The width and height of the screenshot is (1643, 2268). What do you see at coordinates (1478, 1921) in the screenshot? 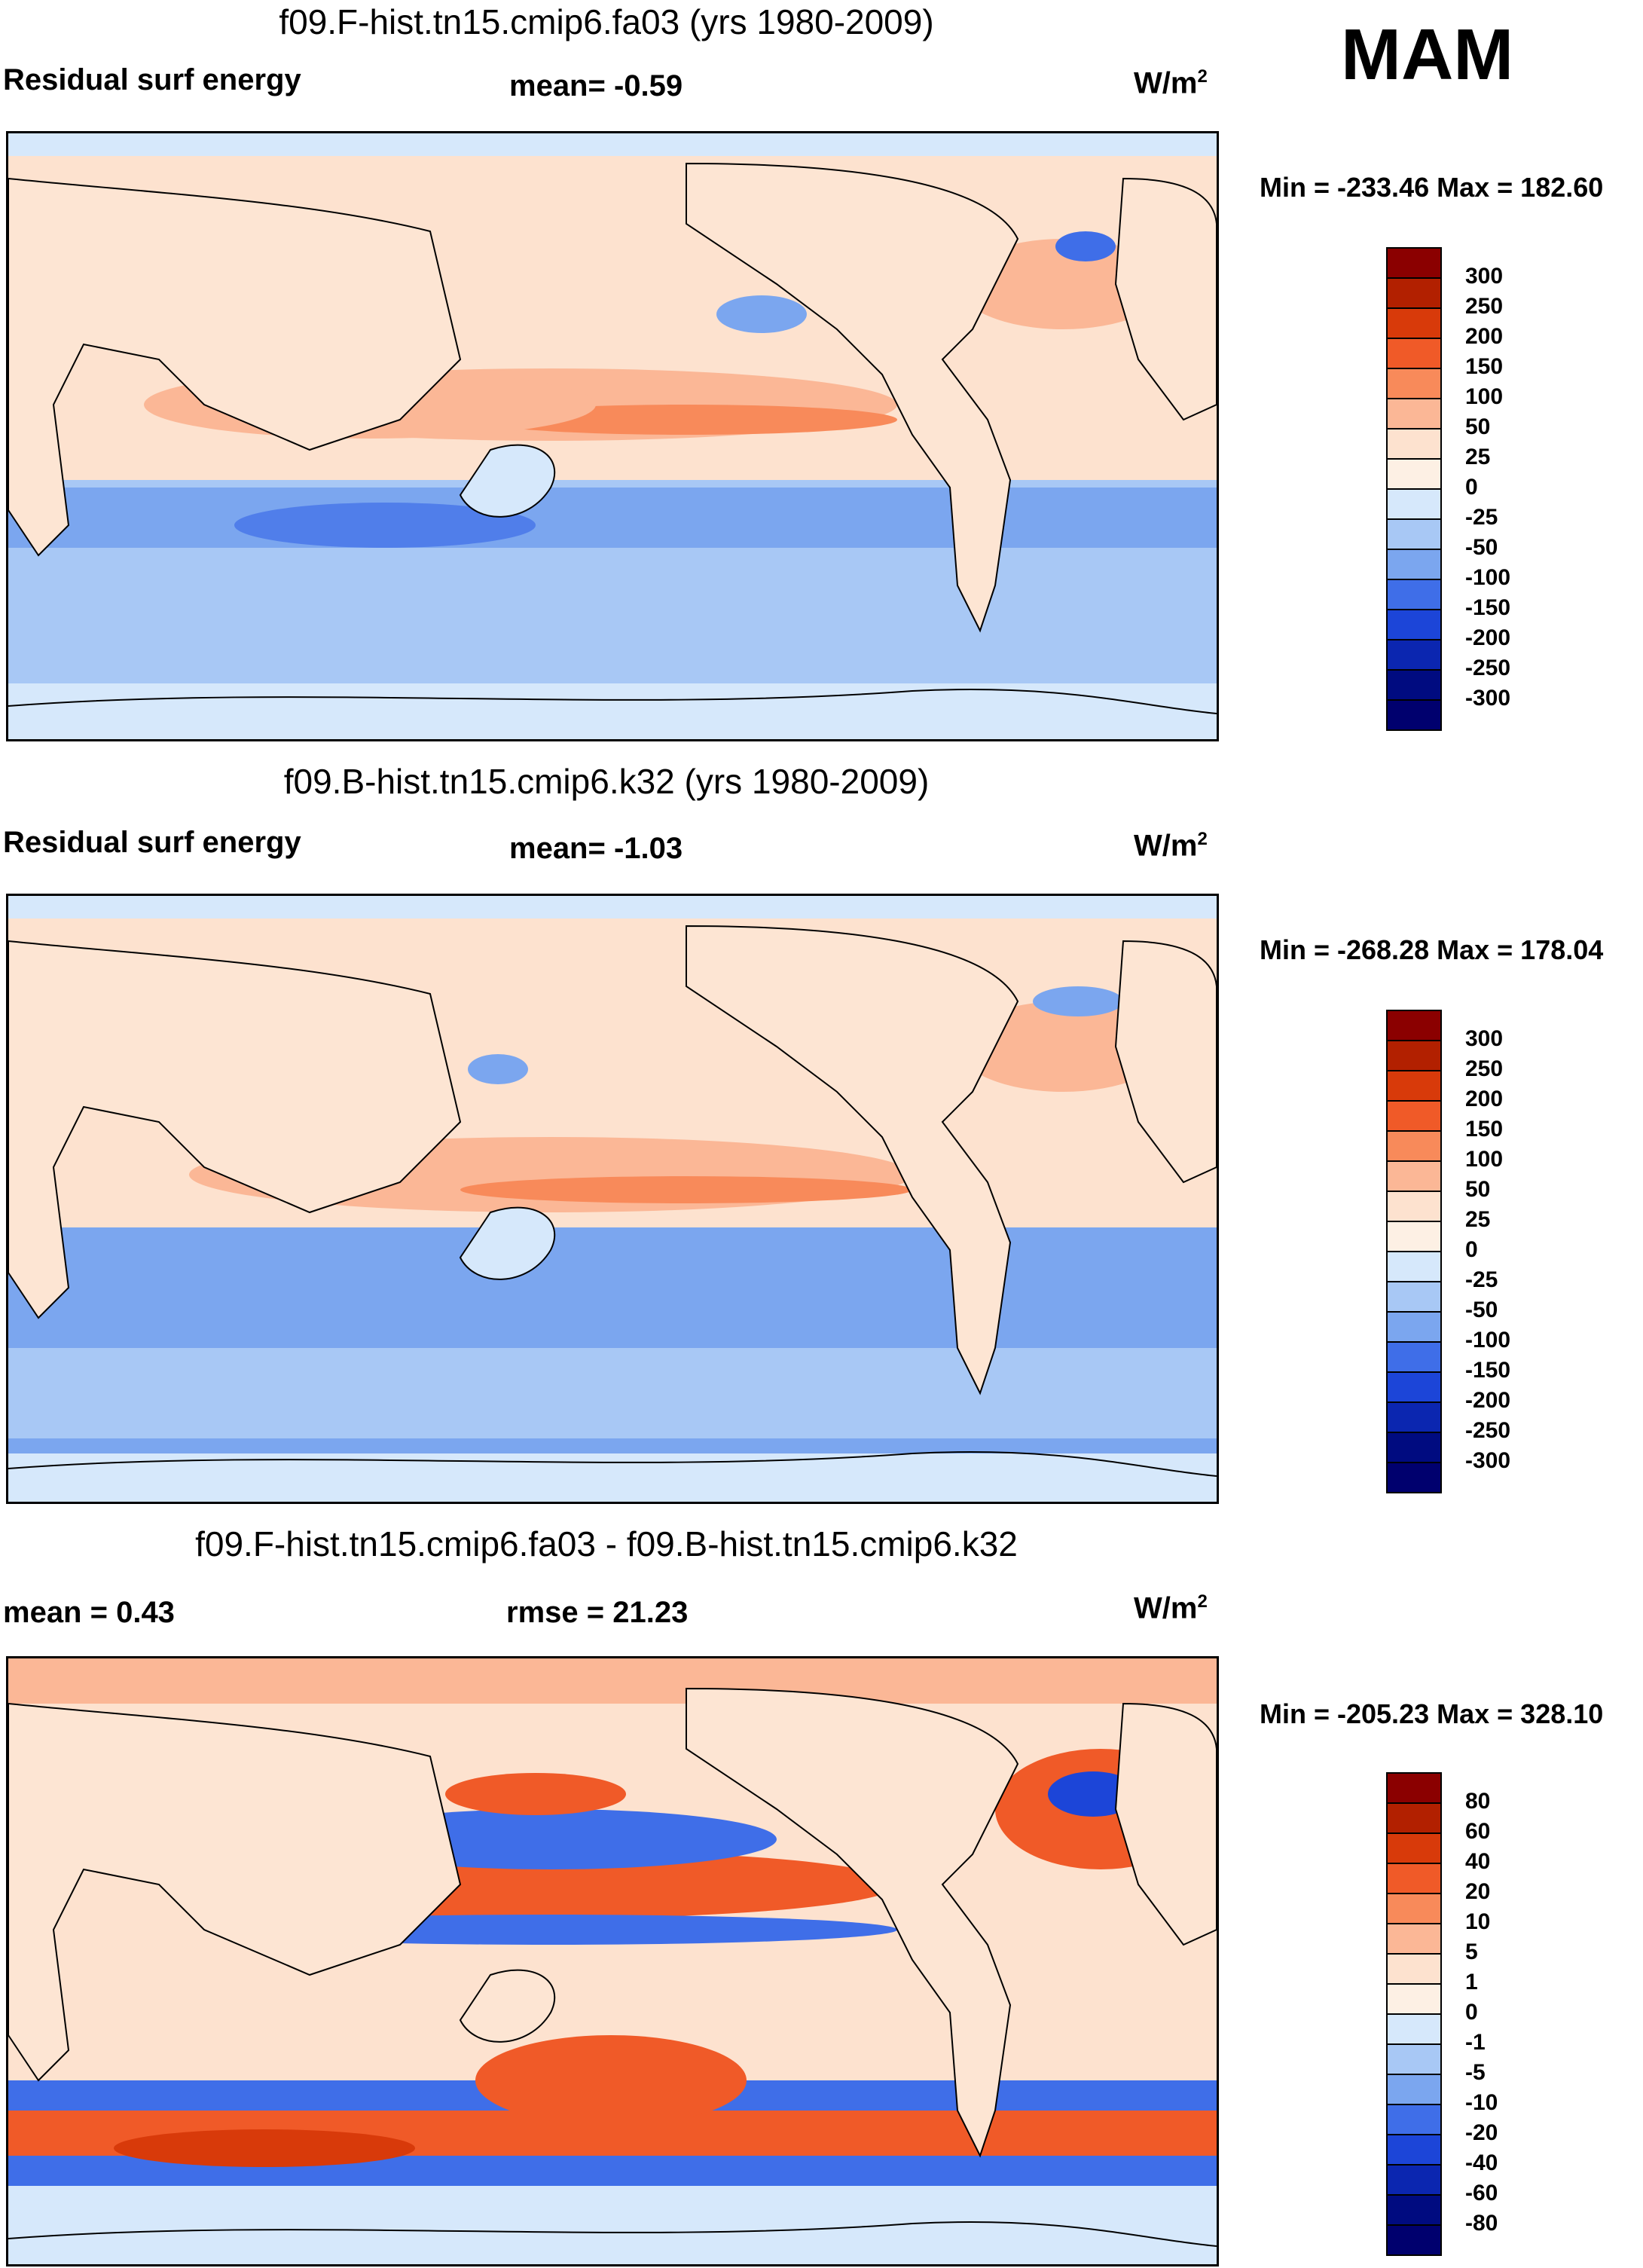
I see `colorbar-tick-label: 10` at bounding box center [1478, 1921].